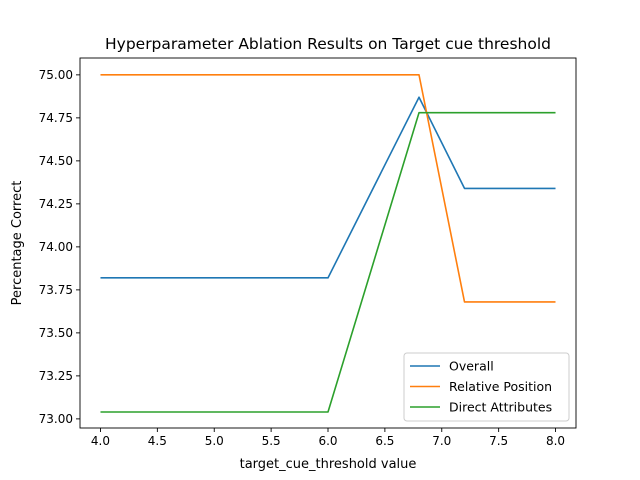  I want to click on y-tick-label: 73.00, so click(56, 419).